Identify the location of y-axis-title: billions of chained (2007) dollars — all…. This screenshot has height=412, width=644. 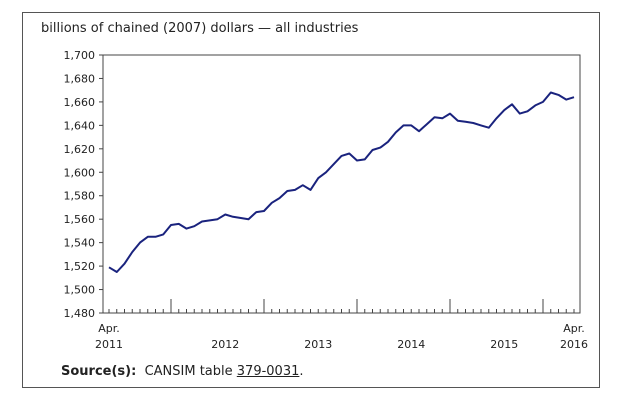
(200, 28).